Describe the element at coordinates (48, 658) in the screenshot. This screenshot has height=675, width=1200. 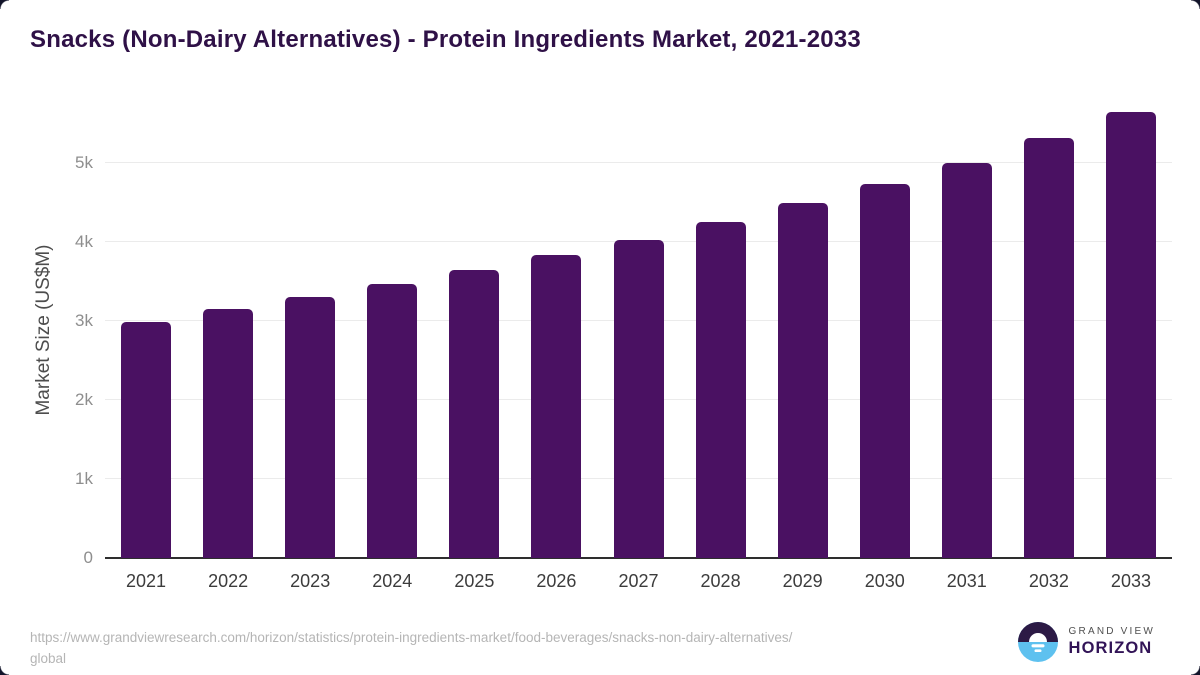
I see `source-url-line2: global` at that location.